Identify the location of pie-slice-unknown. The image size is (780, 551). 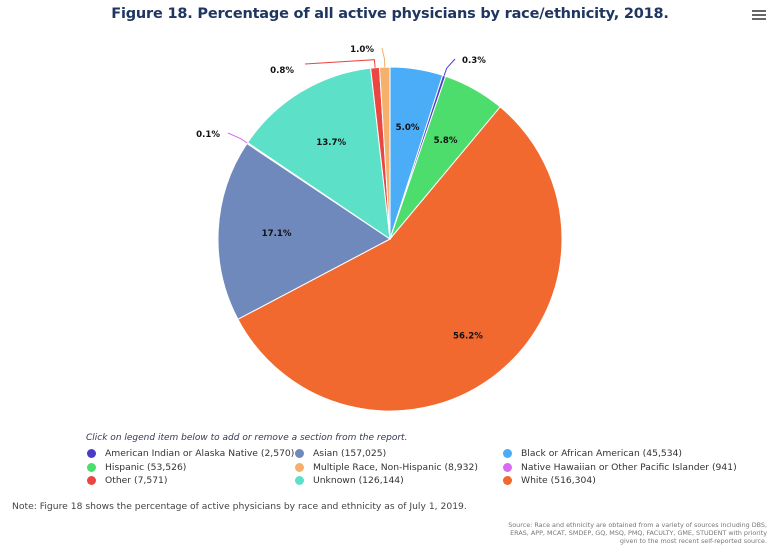
(318, 154).